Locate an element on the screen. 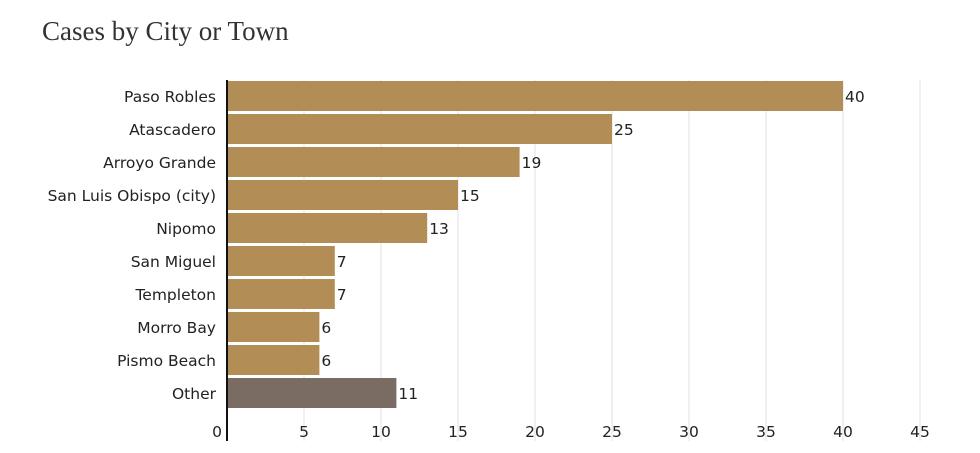 This screenshot has height=453, width=980. category-label: Pismo Beach is located at coordinates (166, 361).